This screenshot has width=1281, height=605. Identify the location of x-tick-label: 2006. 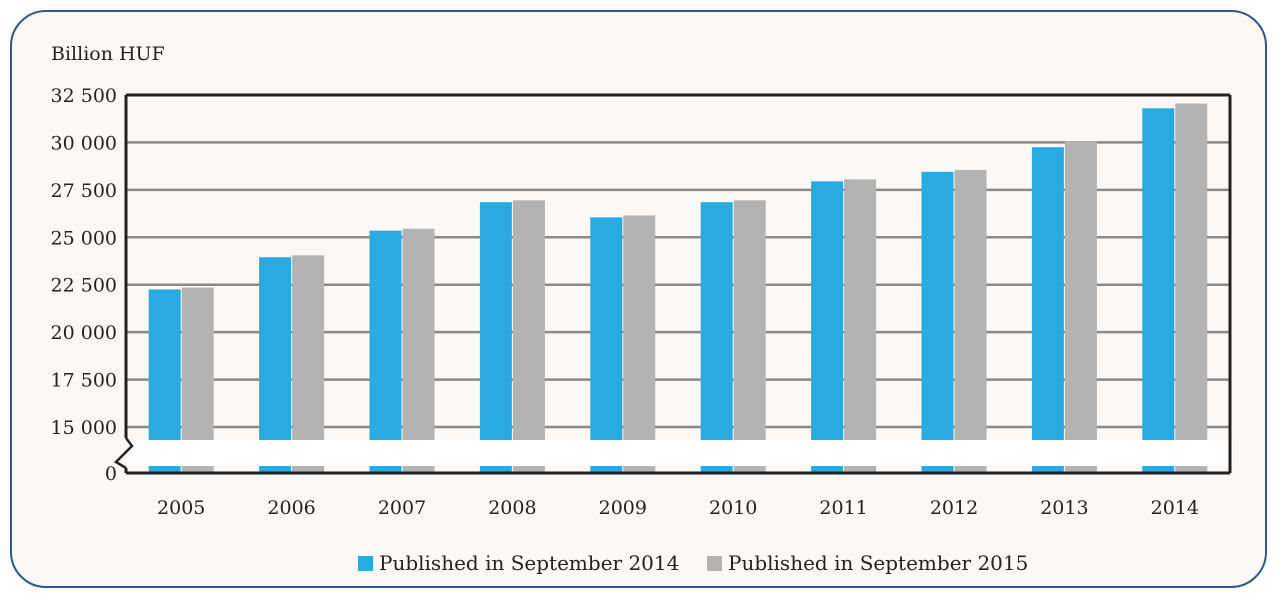
(291, 508).